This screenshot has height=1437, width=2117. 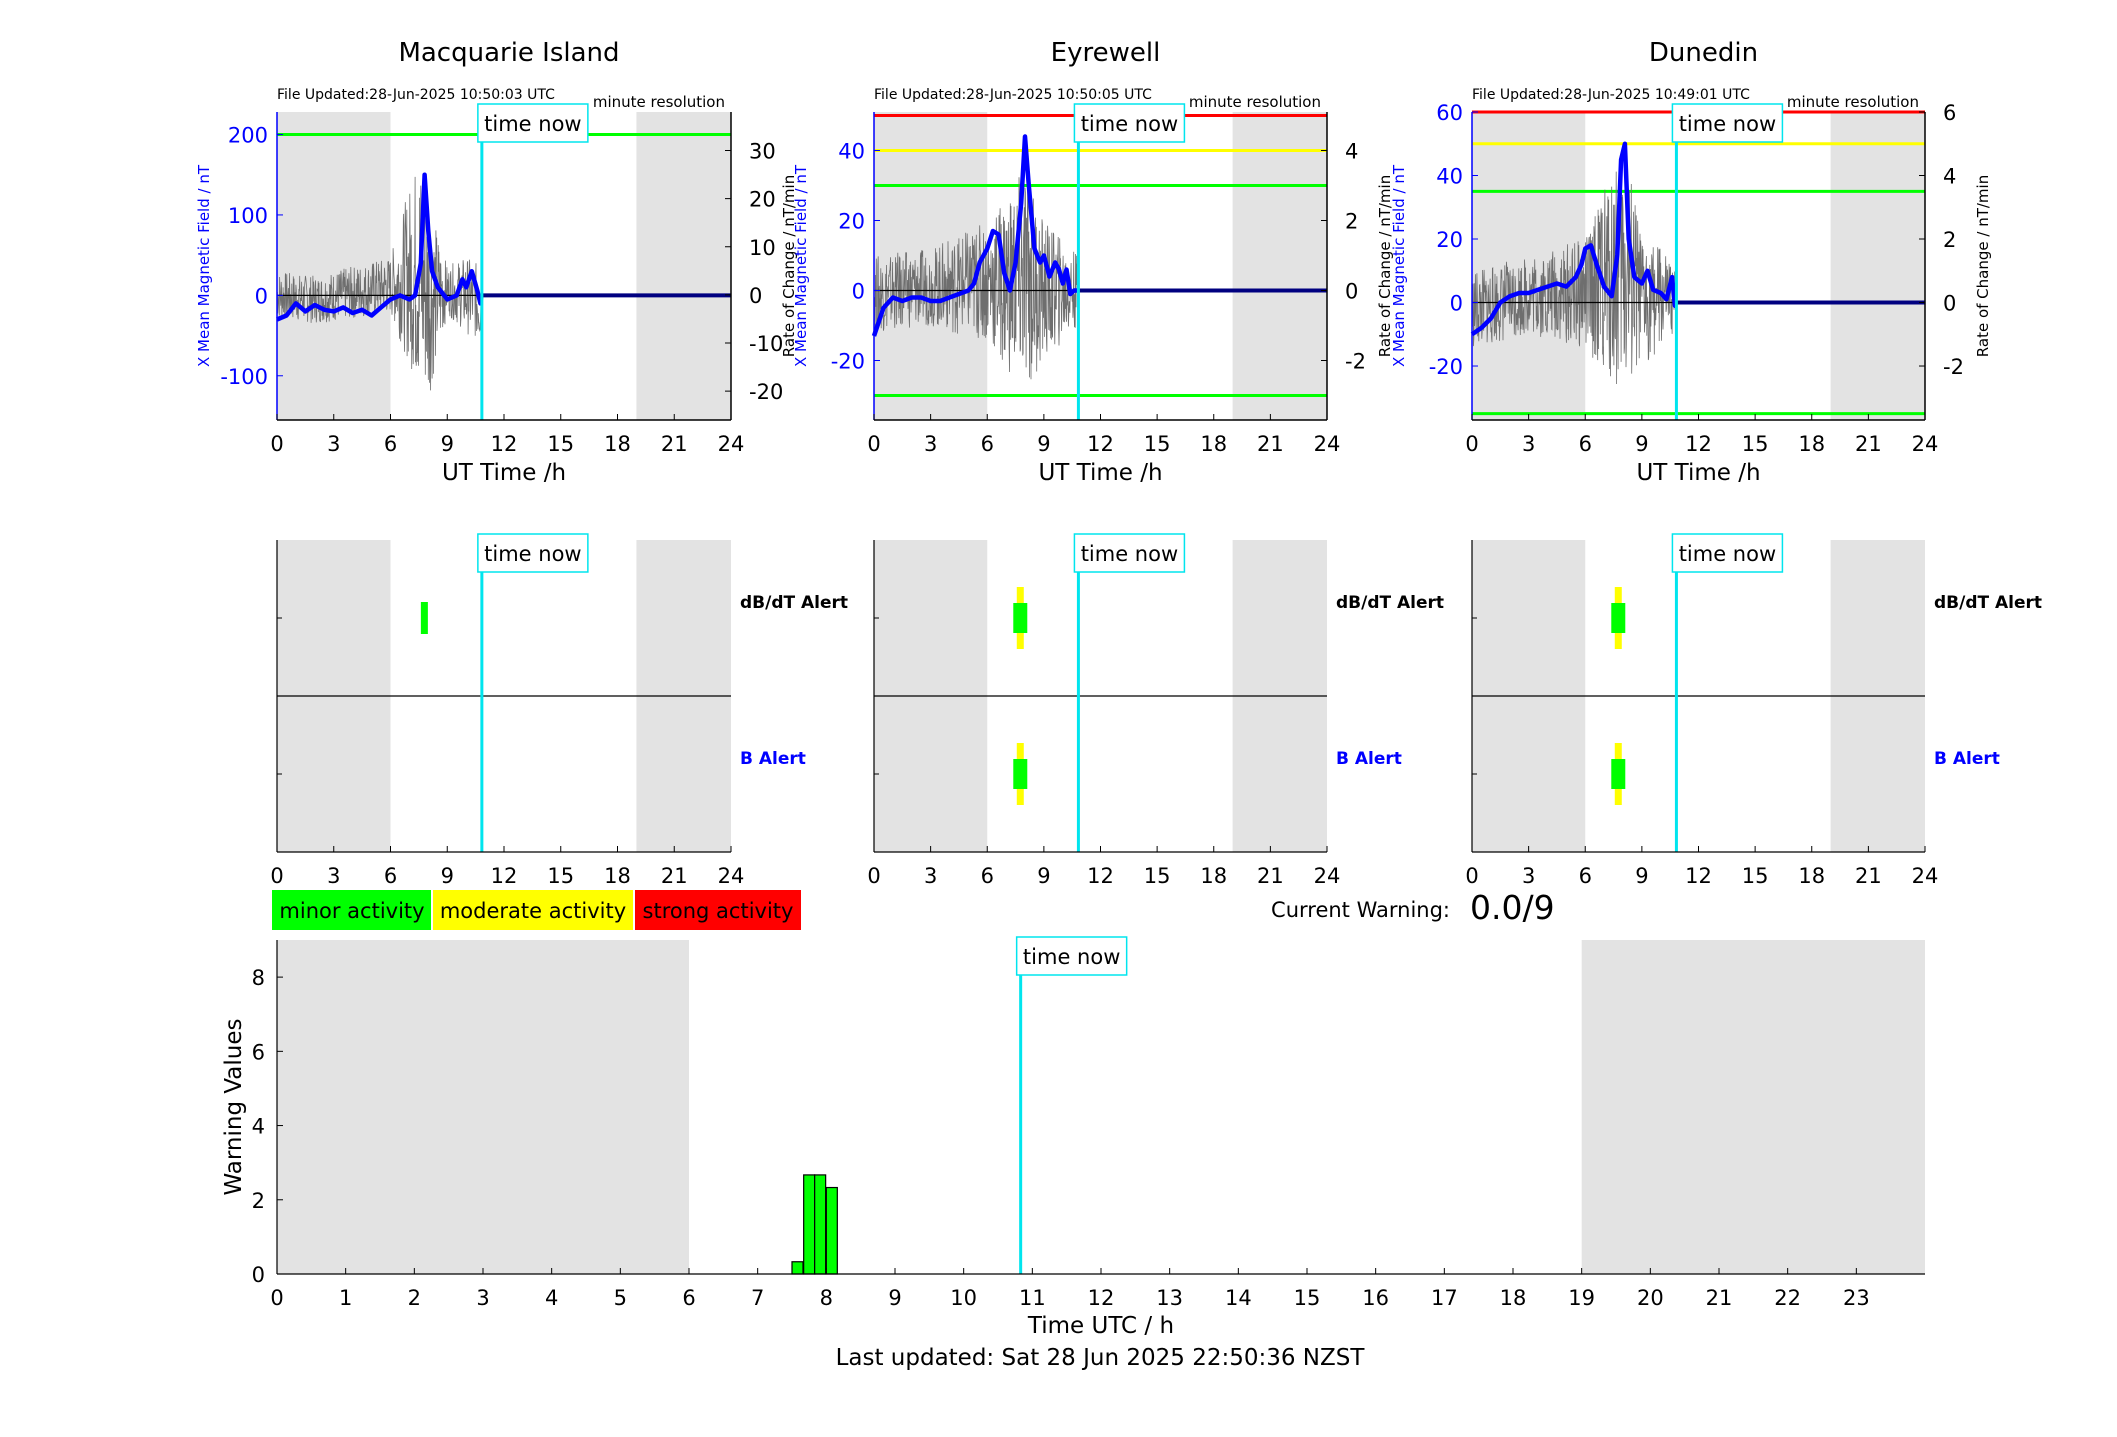 I want to click on y-right-tick-label: 2, so click(x=1949, y=240).